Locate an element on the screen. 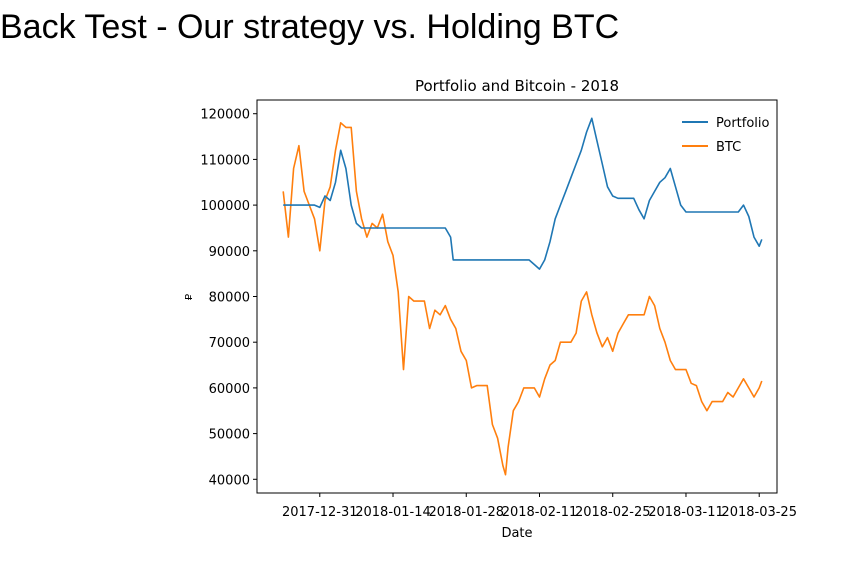 The width and height of the screenshot is (846, 565). legend-label-portfolio: Portfolio is located at coordinates (743, 123).